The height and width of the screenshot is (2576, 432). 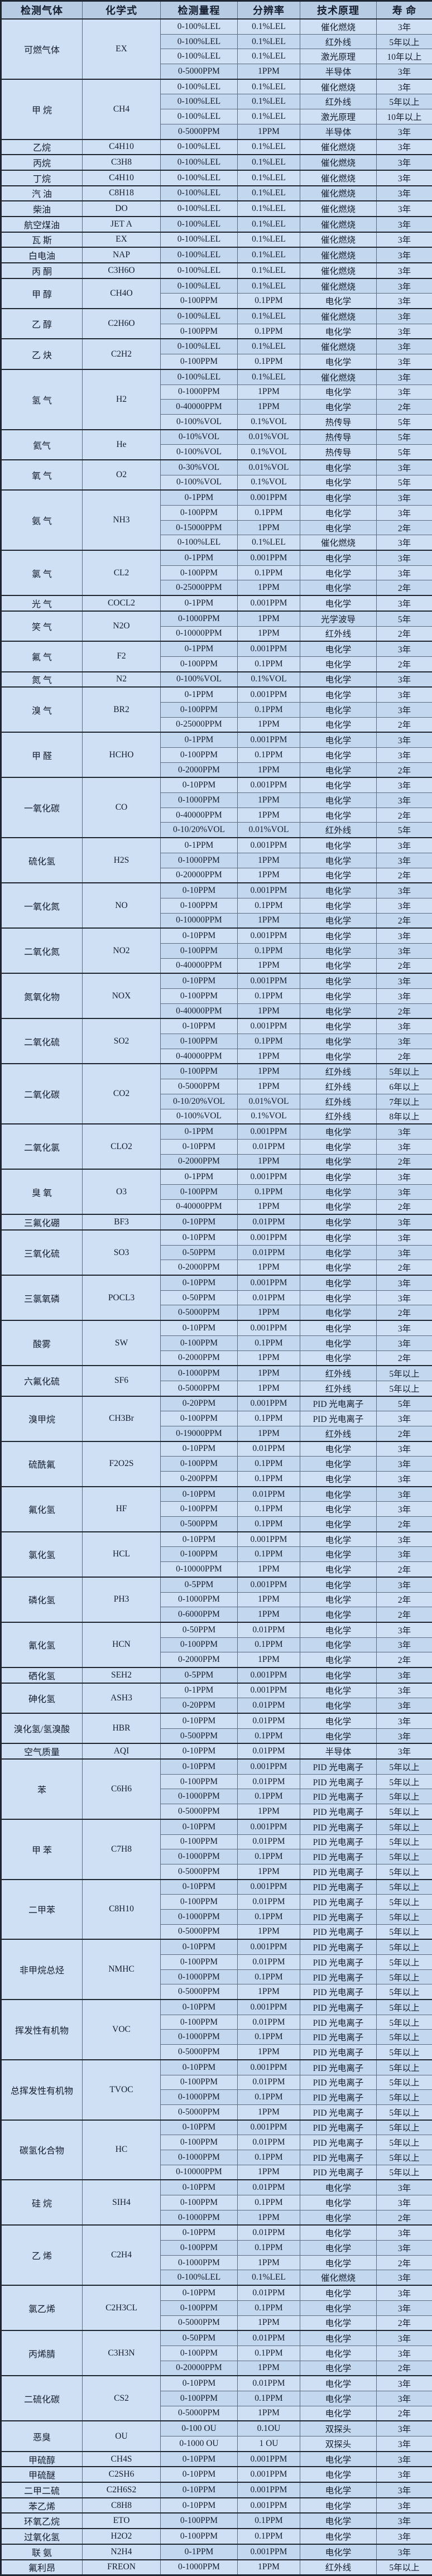 What do you see at coordinates (269, 2444) in the screenshot?
I see `resolution-cell: 1 OU` at bounding box center [269, 2444].